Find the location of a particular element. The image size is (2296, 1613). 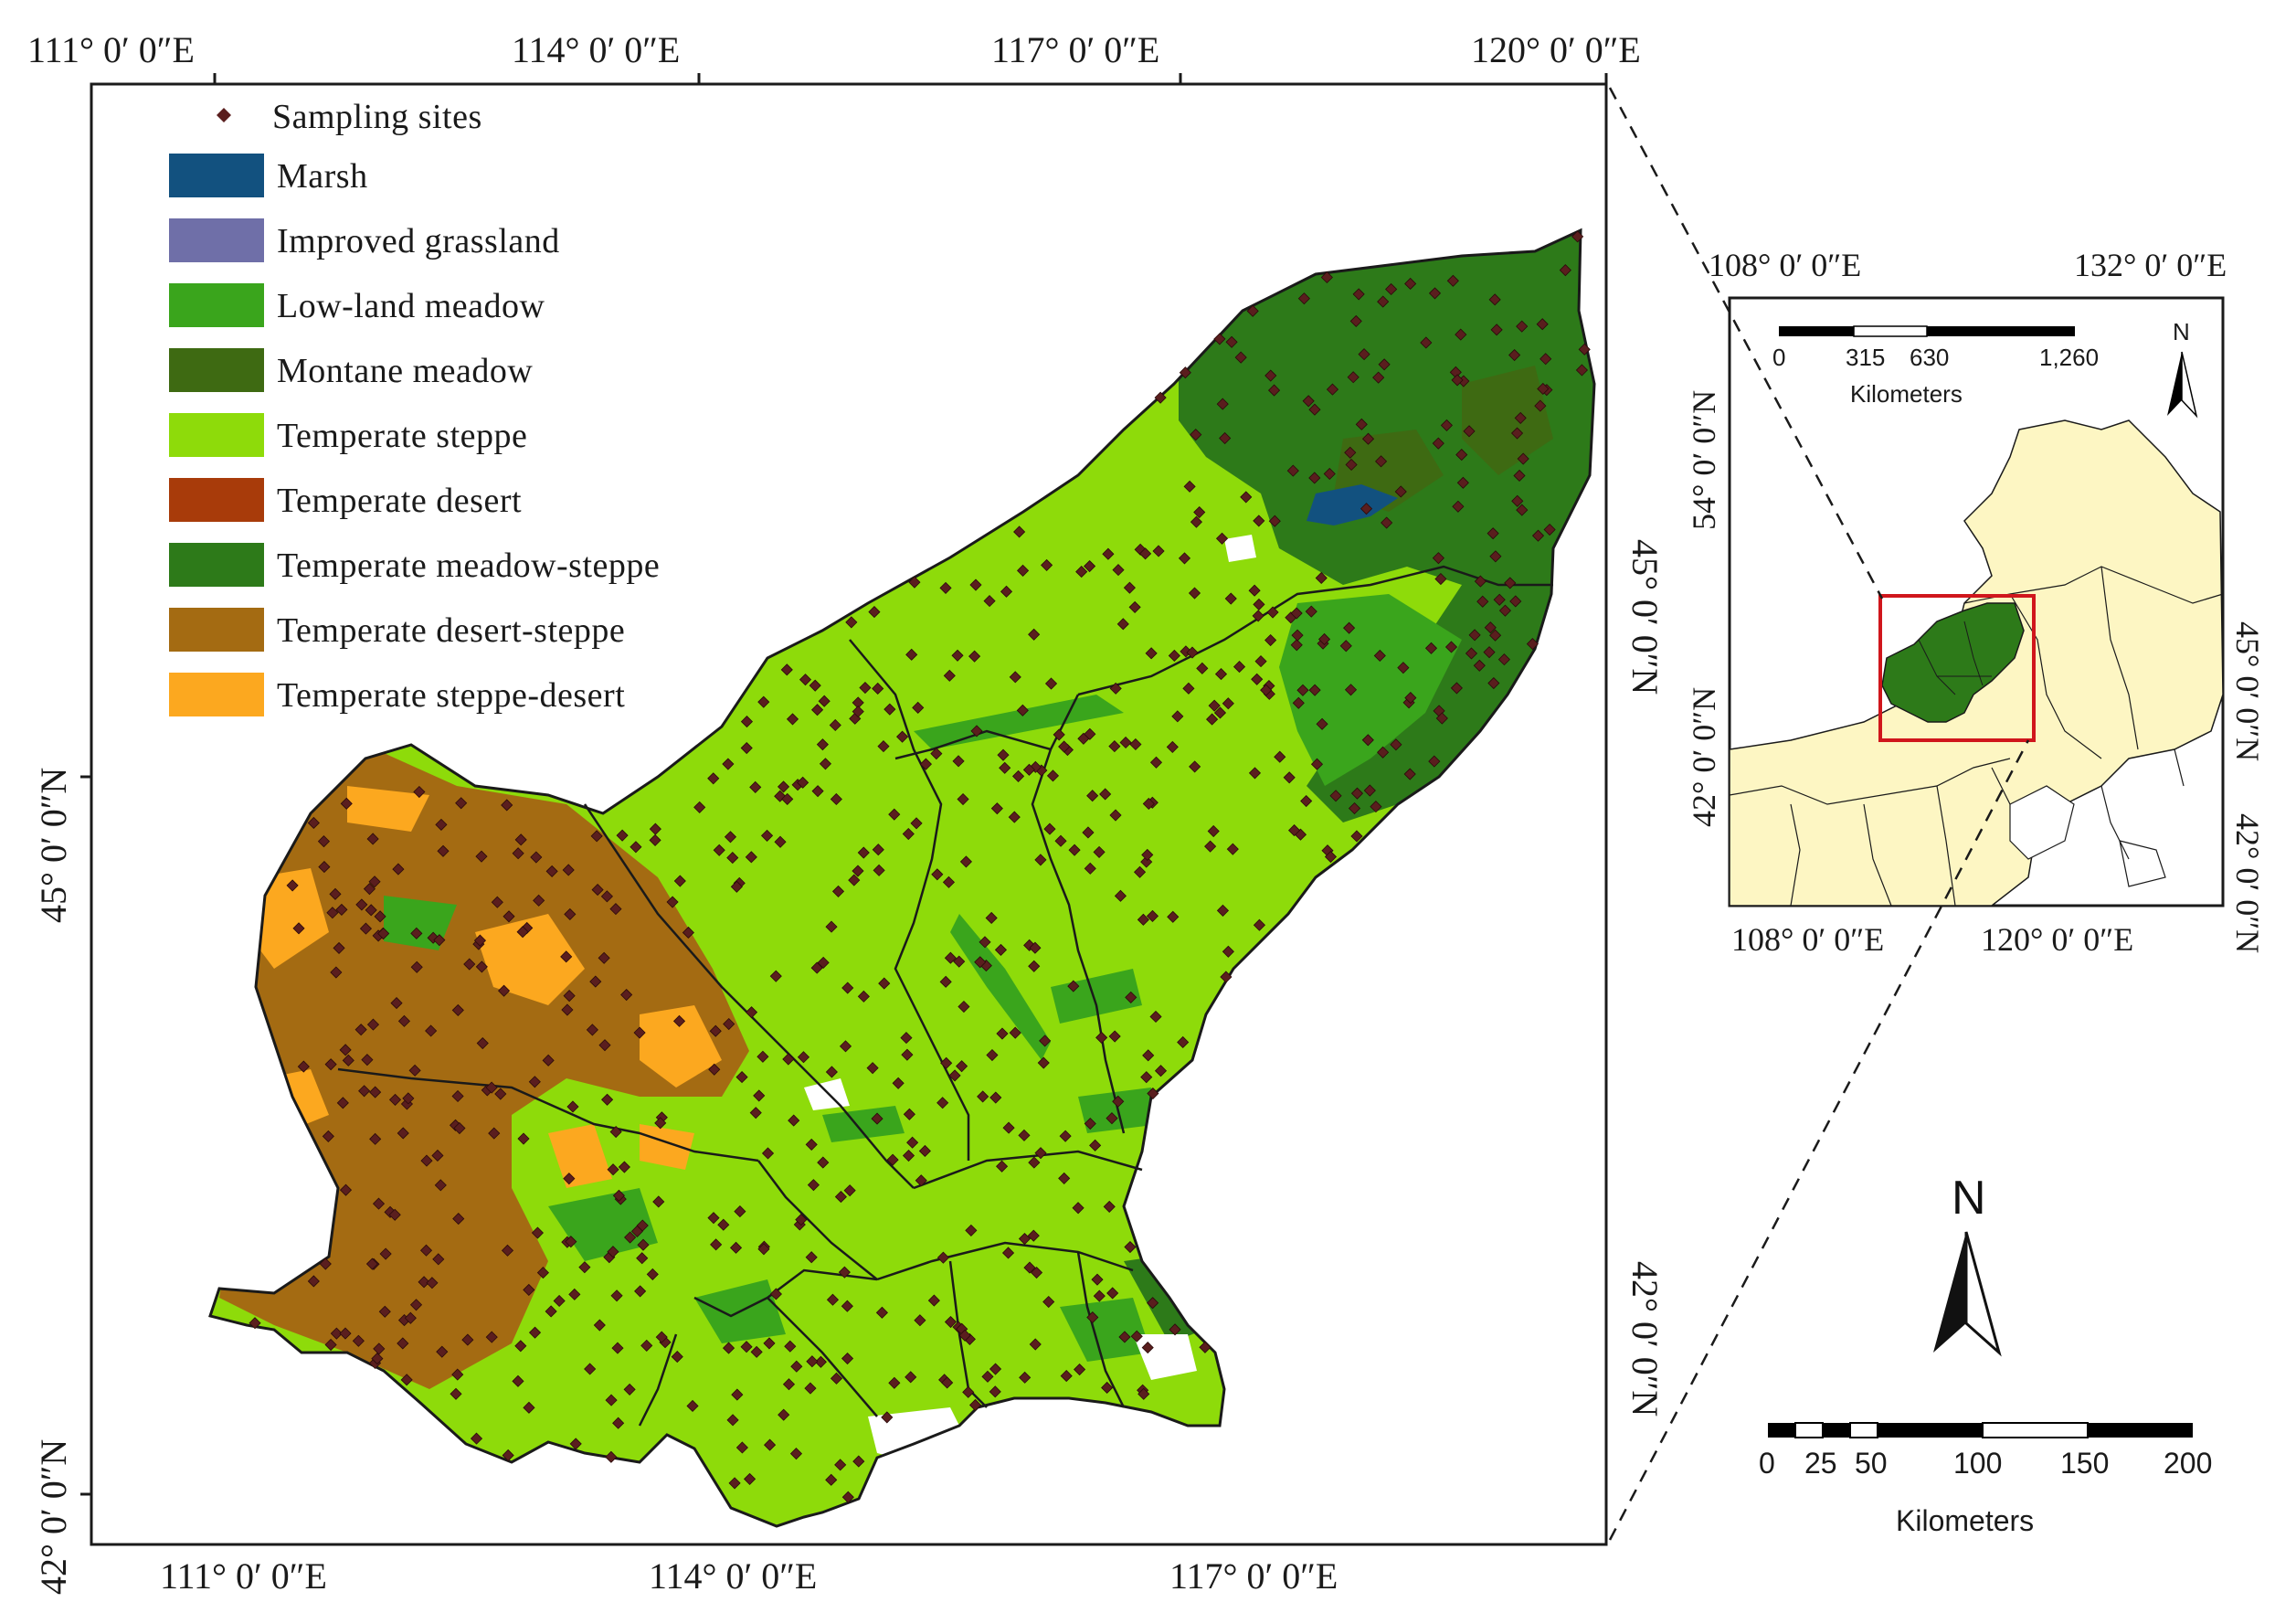

legend-swatch-temperate-desert-steppe is located at coordinates (216, 630).